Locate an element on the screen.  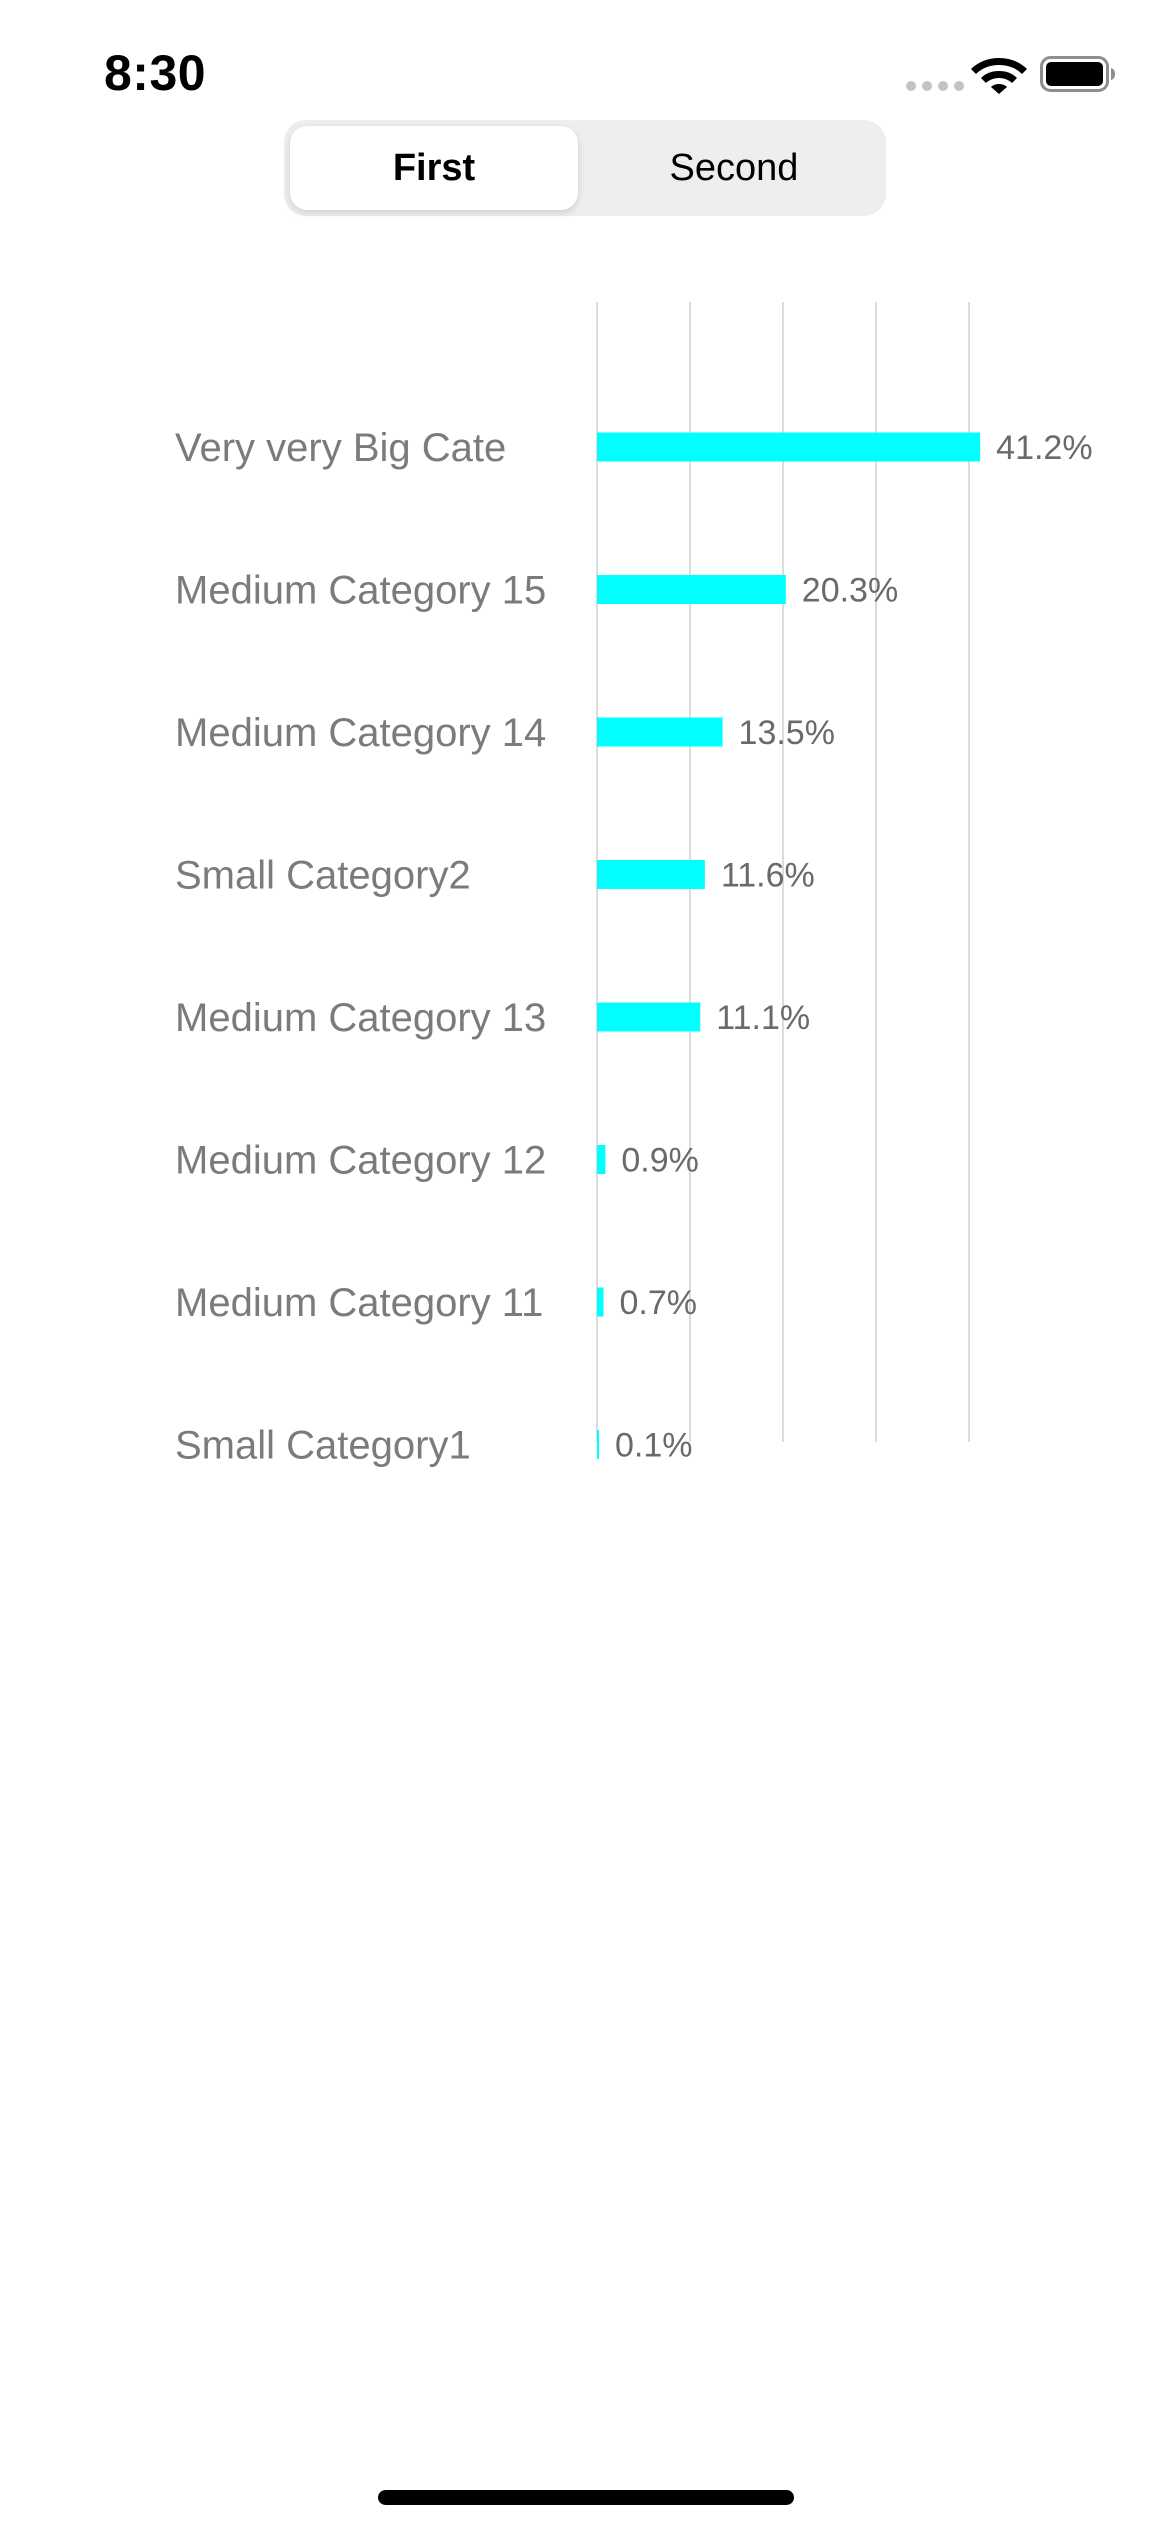
value-label: 13.5% is located at coordinates (787, 733).